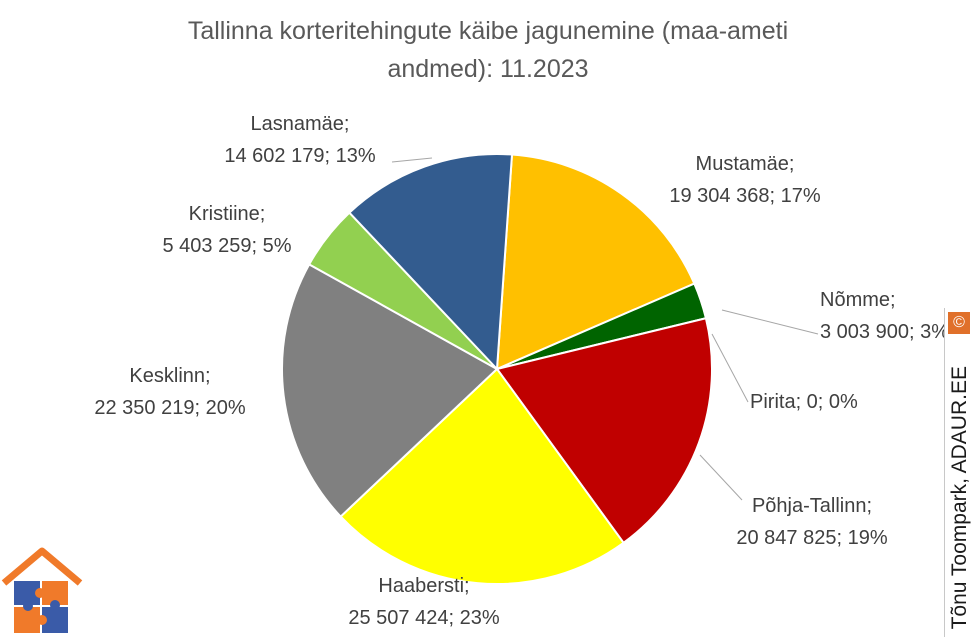 The image size is (976, 637). I want to click on slice-label-nõmme: Nõmme; 3 003 900; 3%, so click(884, 316).